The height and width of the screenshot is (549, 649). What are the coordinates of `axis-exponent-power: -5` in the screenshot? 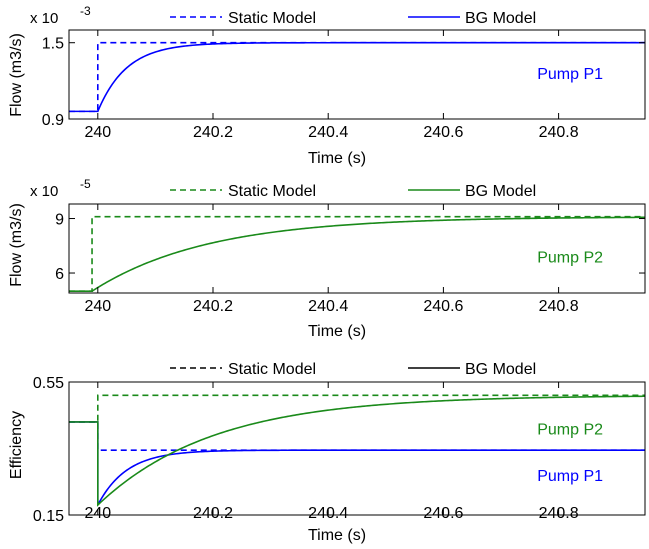 It's located at (85, 184).